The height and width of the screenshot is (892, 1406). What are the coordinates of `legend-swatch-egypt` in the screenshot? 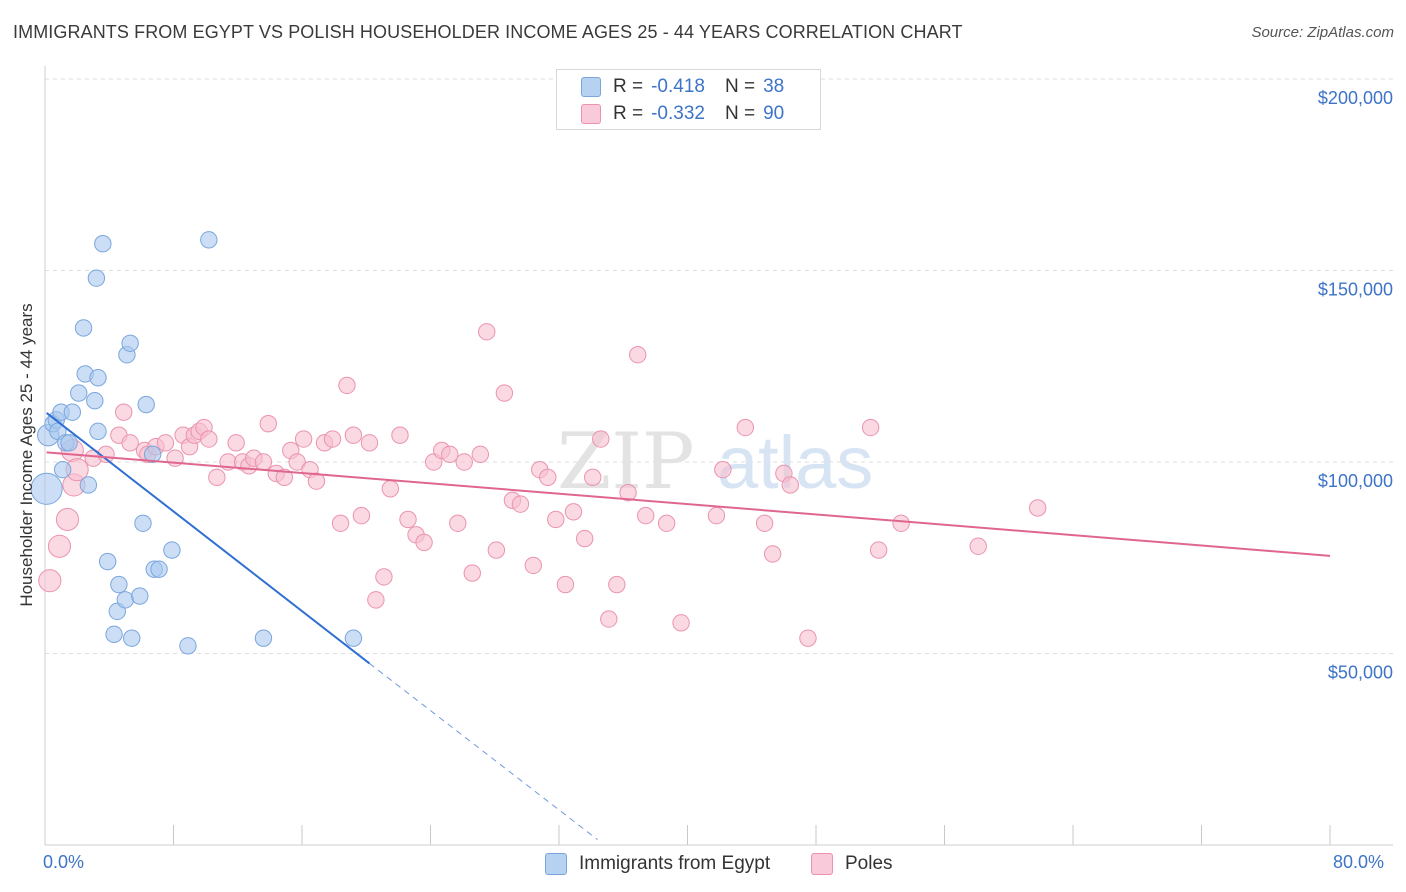 It's located at (591, 87).